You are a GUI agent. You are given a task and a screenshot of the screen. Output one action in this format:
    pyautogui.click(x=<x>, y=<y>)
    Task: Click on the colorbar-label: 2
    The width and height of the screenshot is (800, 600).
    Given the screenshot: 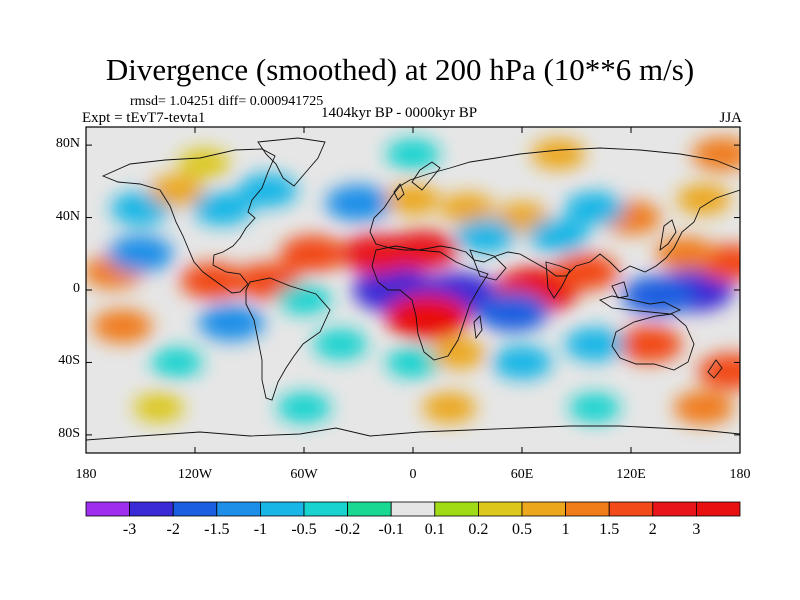 What is the action you would take?
    pyautogui.click(x=652, y=529)
    